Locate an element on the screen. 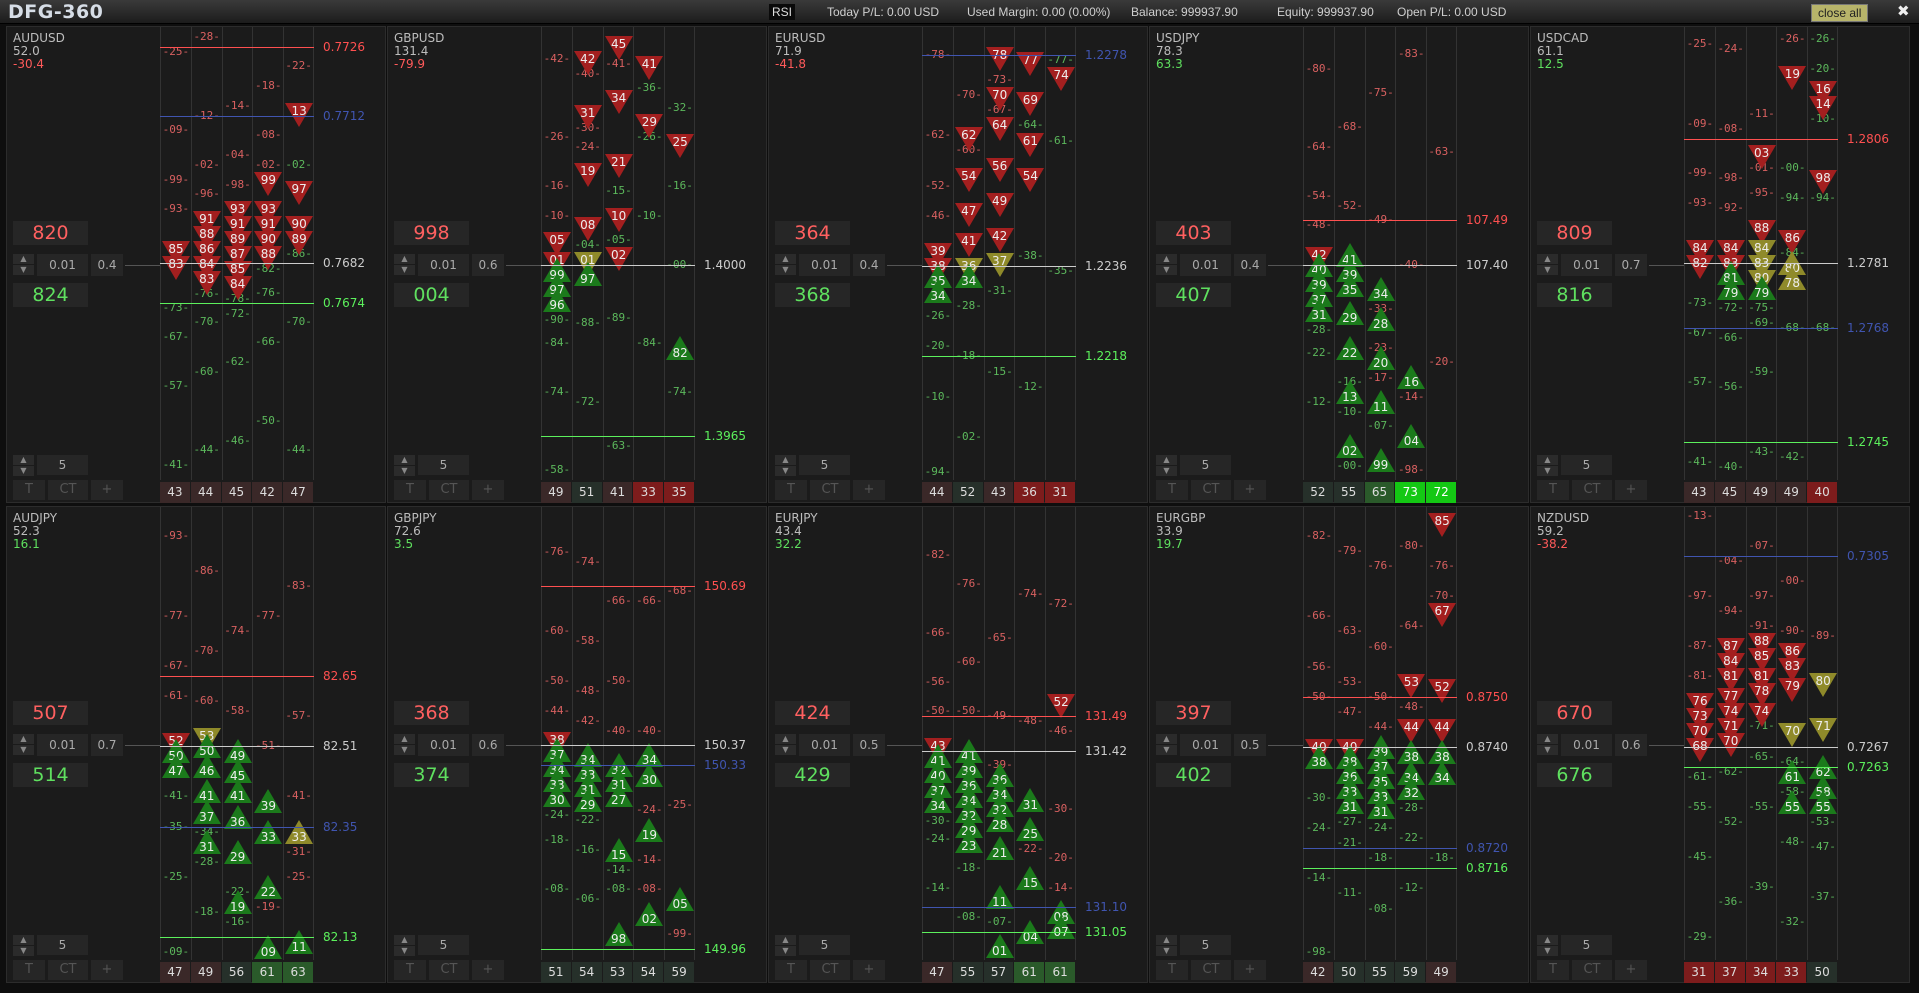 Image resolution: width=1919 pixels, height=993 pixels. buy-signal-marker: 41 is located at coordinates (207, 791).